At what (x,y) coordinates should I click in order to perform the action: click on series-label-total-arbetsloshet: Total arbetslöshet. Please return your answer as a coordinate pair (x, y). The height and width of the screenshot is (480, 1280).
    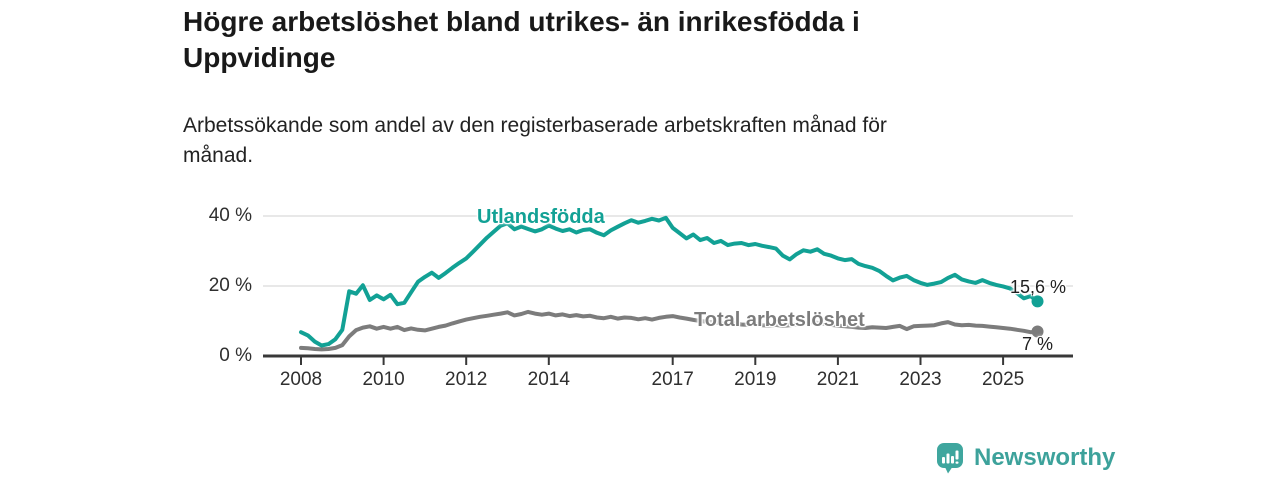
    Looking at the image, I should click on (779, 320).